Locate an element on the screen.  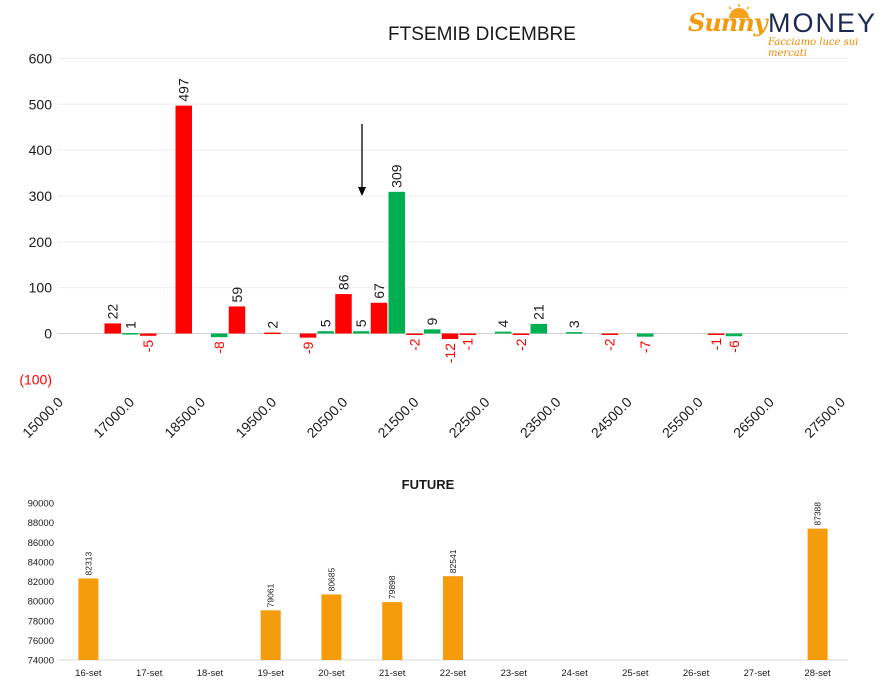
y-tick-label: 88000 is located at coordinates (41, 523).